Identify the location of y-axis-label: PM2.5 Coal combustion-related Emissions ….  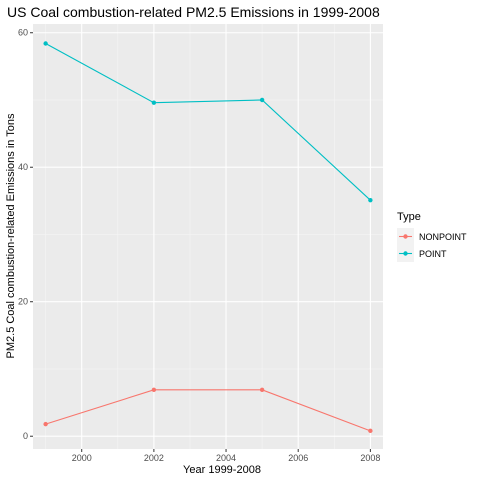
(11, 235).